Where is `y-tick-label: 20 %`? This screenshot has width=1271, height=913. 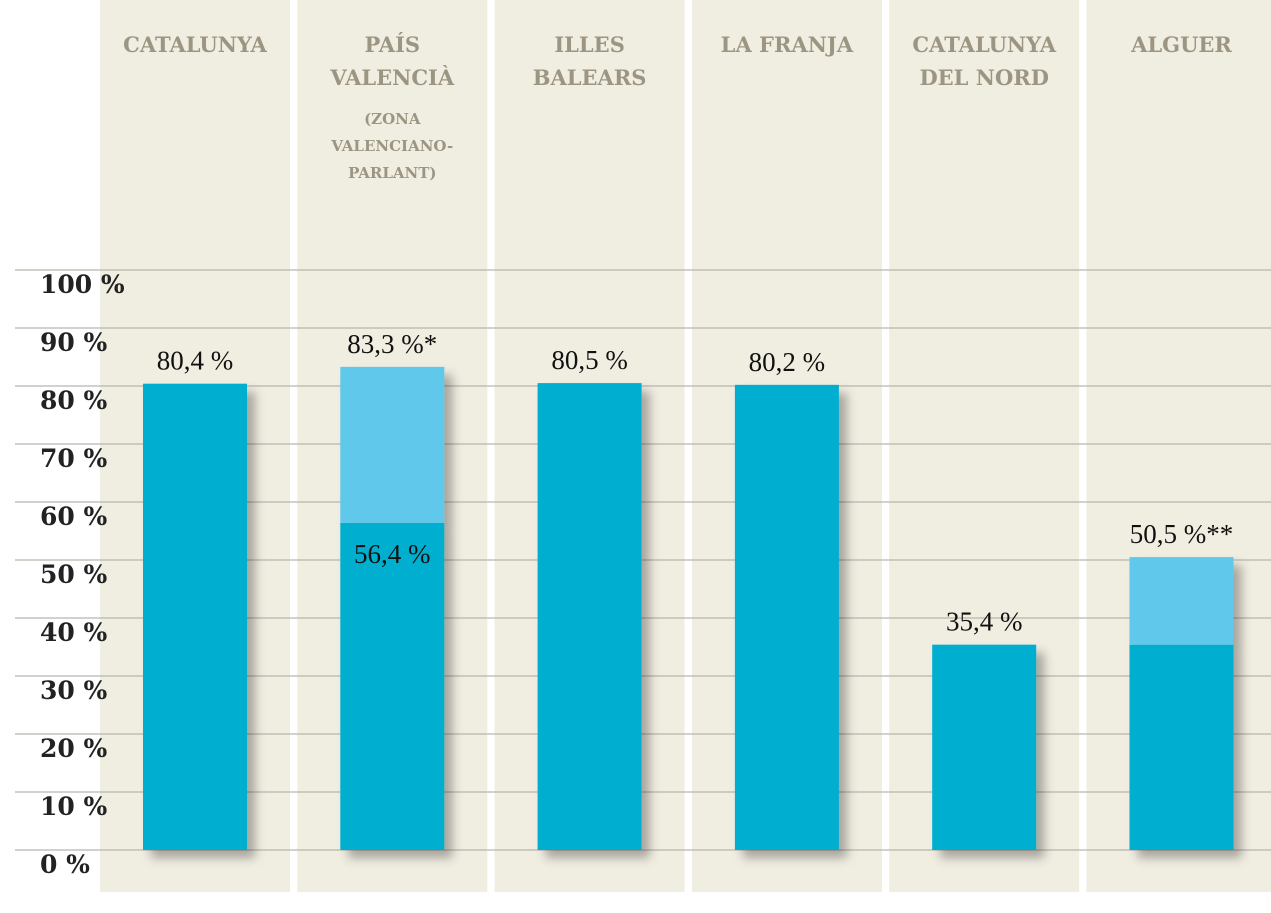 y-tick-label: 20 % is located at coordinates (73, 748).